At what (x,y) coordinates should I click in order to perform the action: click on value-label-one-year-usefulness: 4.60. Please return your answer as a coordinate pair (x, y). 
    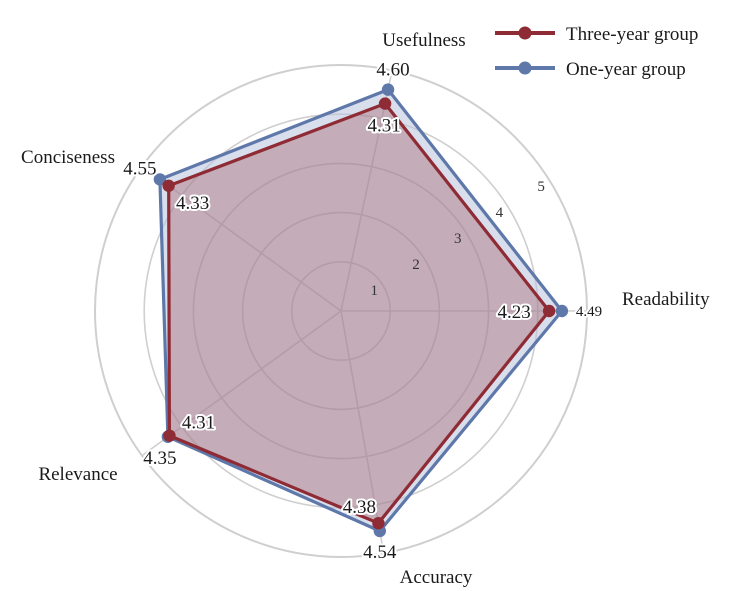
    Looking at the image, I should click on (392, 70).